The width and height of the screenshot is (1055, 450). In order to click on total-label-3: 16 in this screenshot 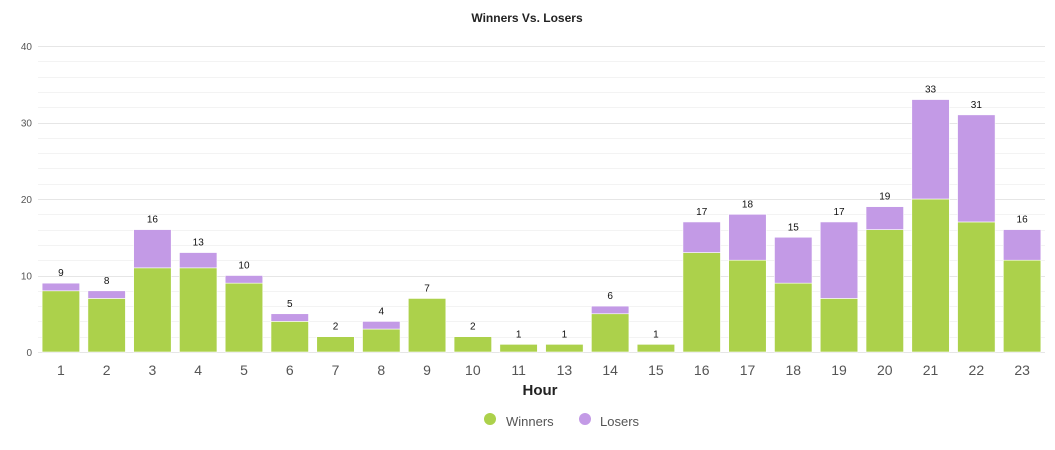, I will do `click(153, 220)`.